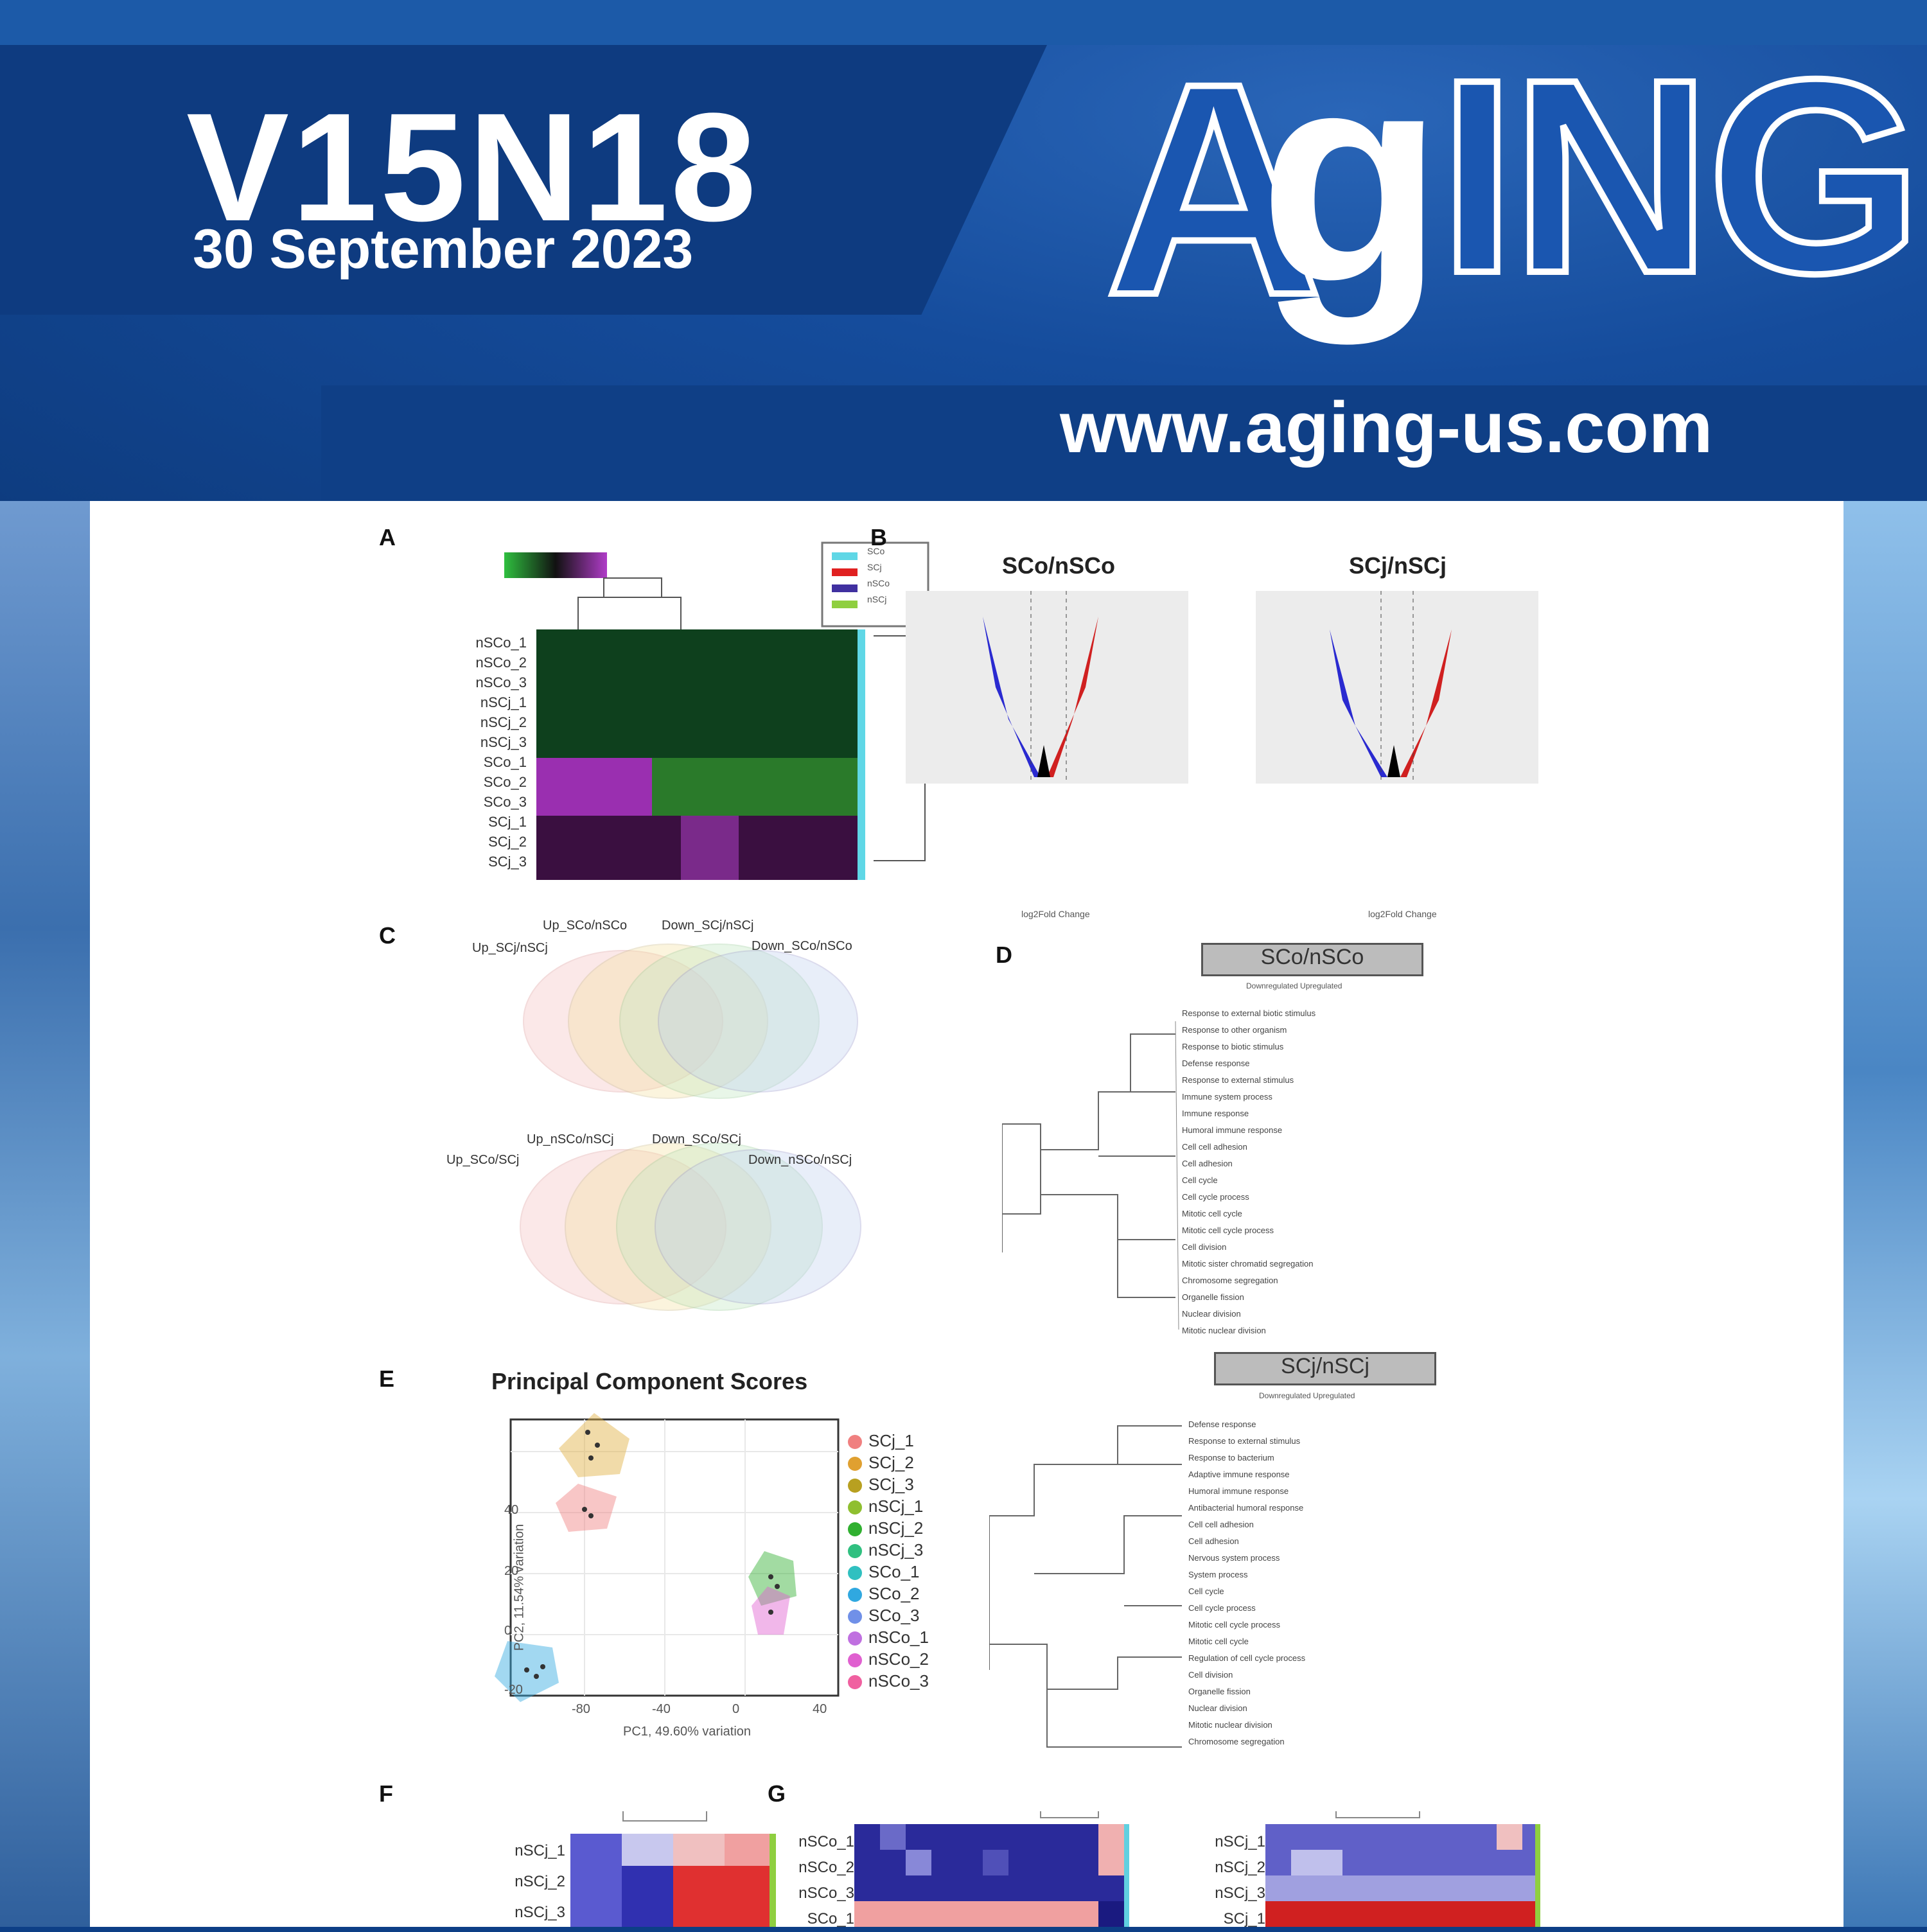  Describe the element at coordinates (885, 1550) in the screenshot. I see `pca-legend-item: nSCj_3` at that location.